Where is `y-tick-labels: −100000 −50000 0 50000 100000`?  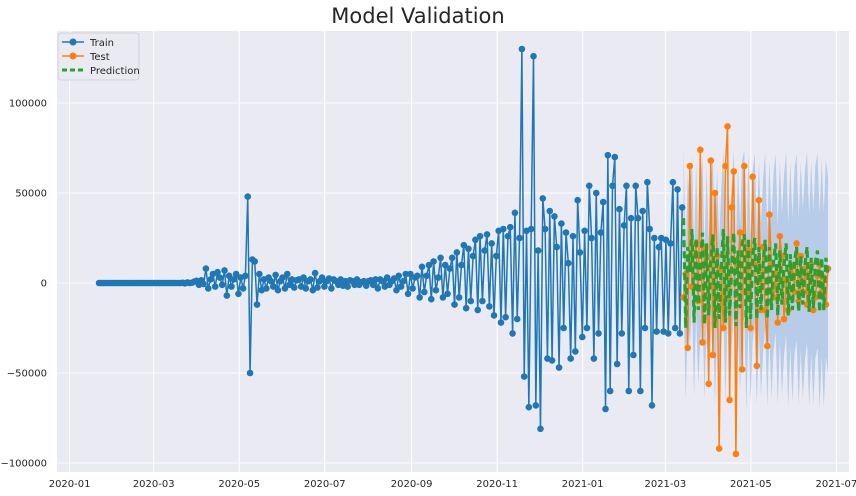 y-tick-labels: −100000 −50000 0 50000 100000 is located at coordinates (23, 284).